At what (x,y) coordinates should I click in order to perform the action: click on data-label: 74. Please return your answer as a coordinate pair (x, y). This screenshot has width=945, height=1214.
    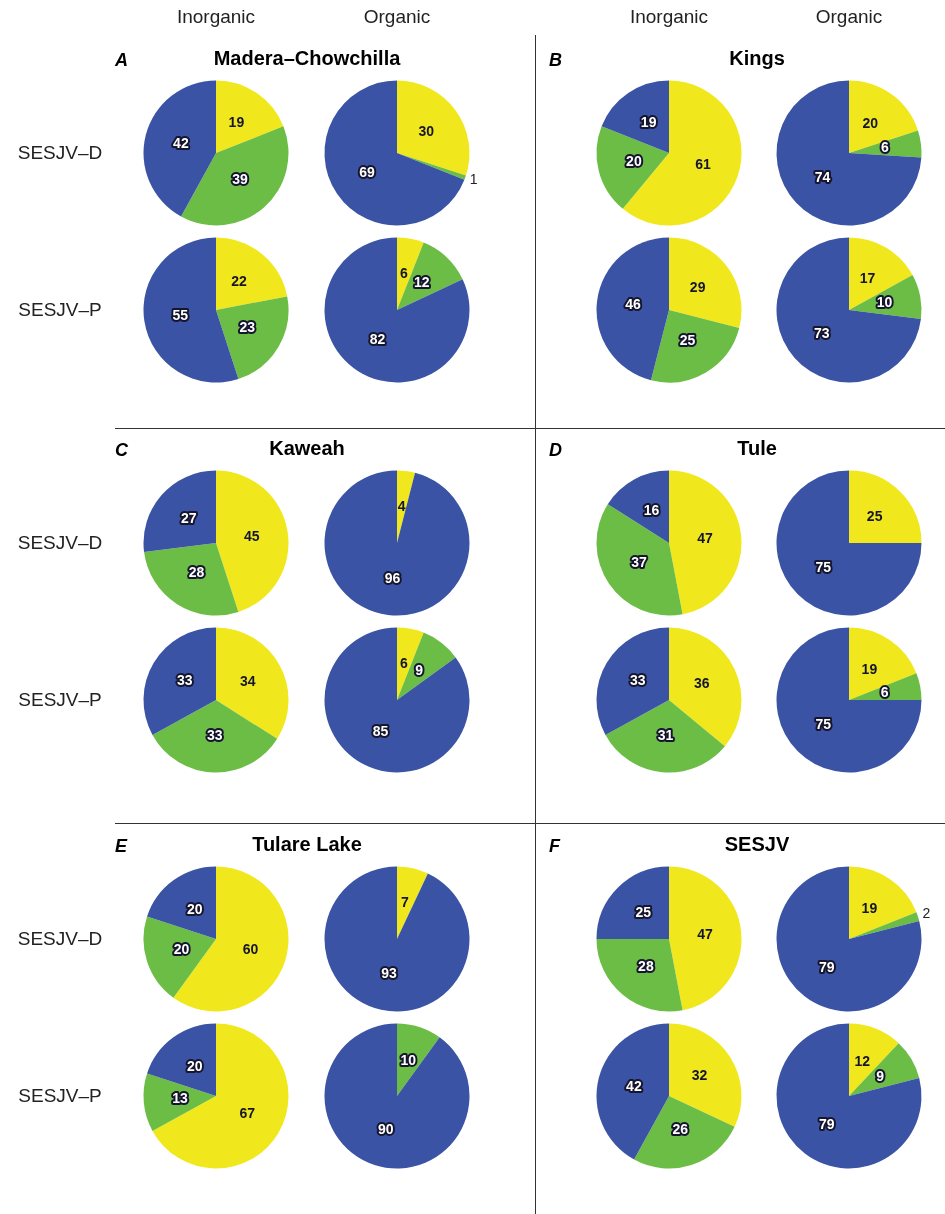
    Looking at the image, I should click on (822, 176).